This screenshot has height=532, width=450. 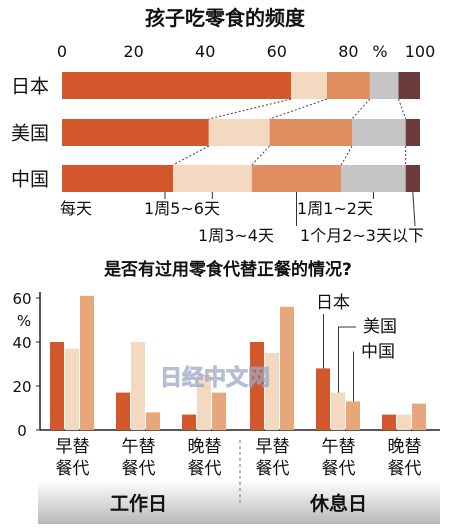 I want to click on chart1-legend-label: 1周1~2天, so click(x=335, y=208).